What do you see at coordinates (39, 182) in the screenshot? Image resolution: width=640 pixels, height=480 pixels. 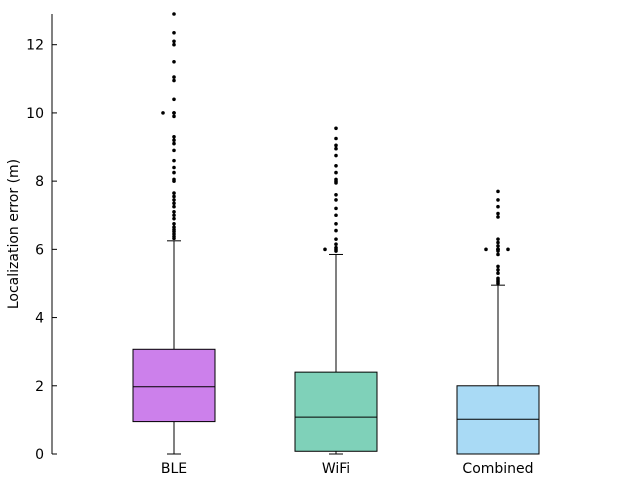 I see `y-tick-label: 8` at bounding box center [39, 182].